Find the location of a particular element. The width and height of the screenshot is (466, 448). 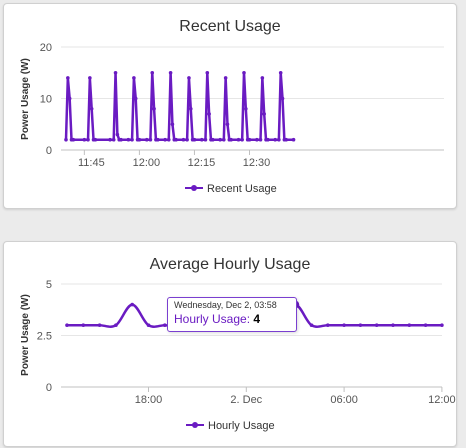

x-tick-label: 06:00 is located at coordinates (344, 400).